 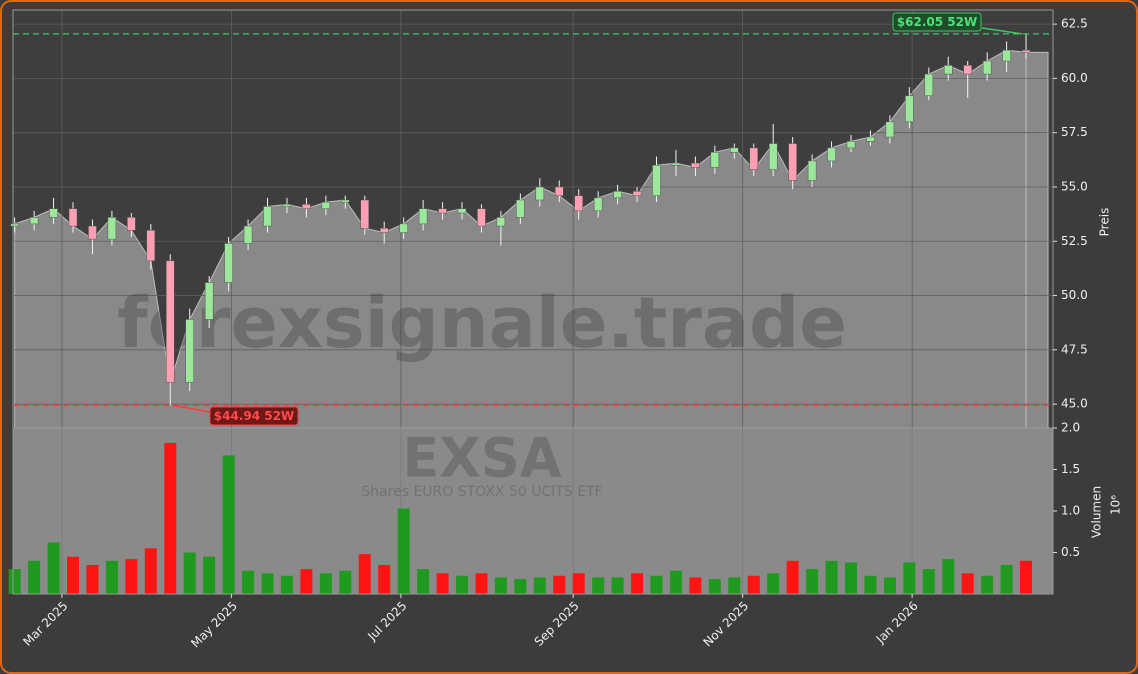 I want to click on y-tick-label: 52.5, so click(x=1074, y=241).